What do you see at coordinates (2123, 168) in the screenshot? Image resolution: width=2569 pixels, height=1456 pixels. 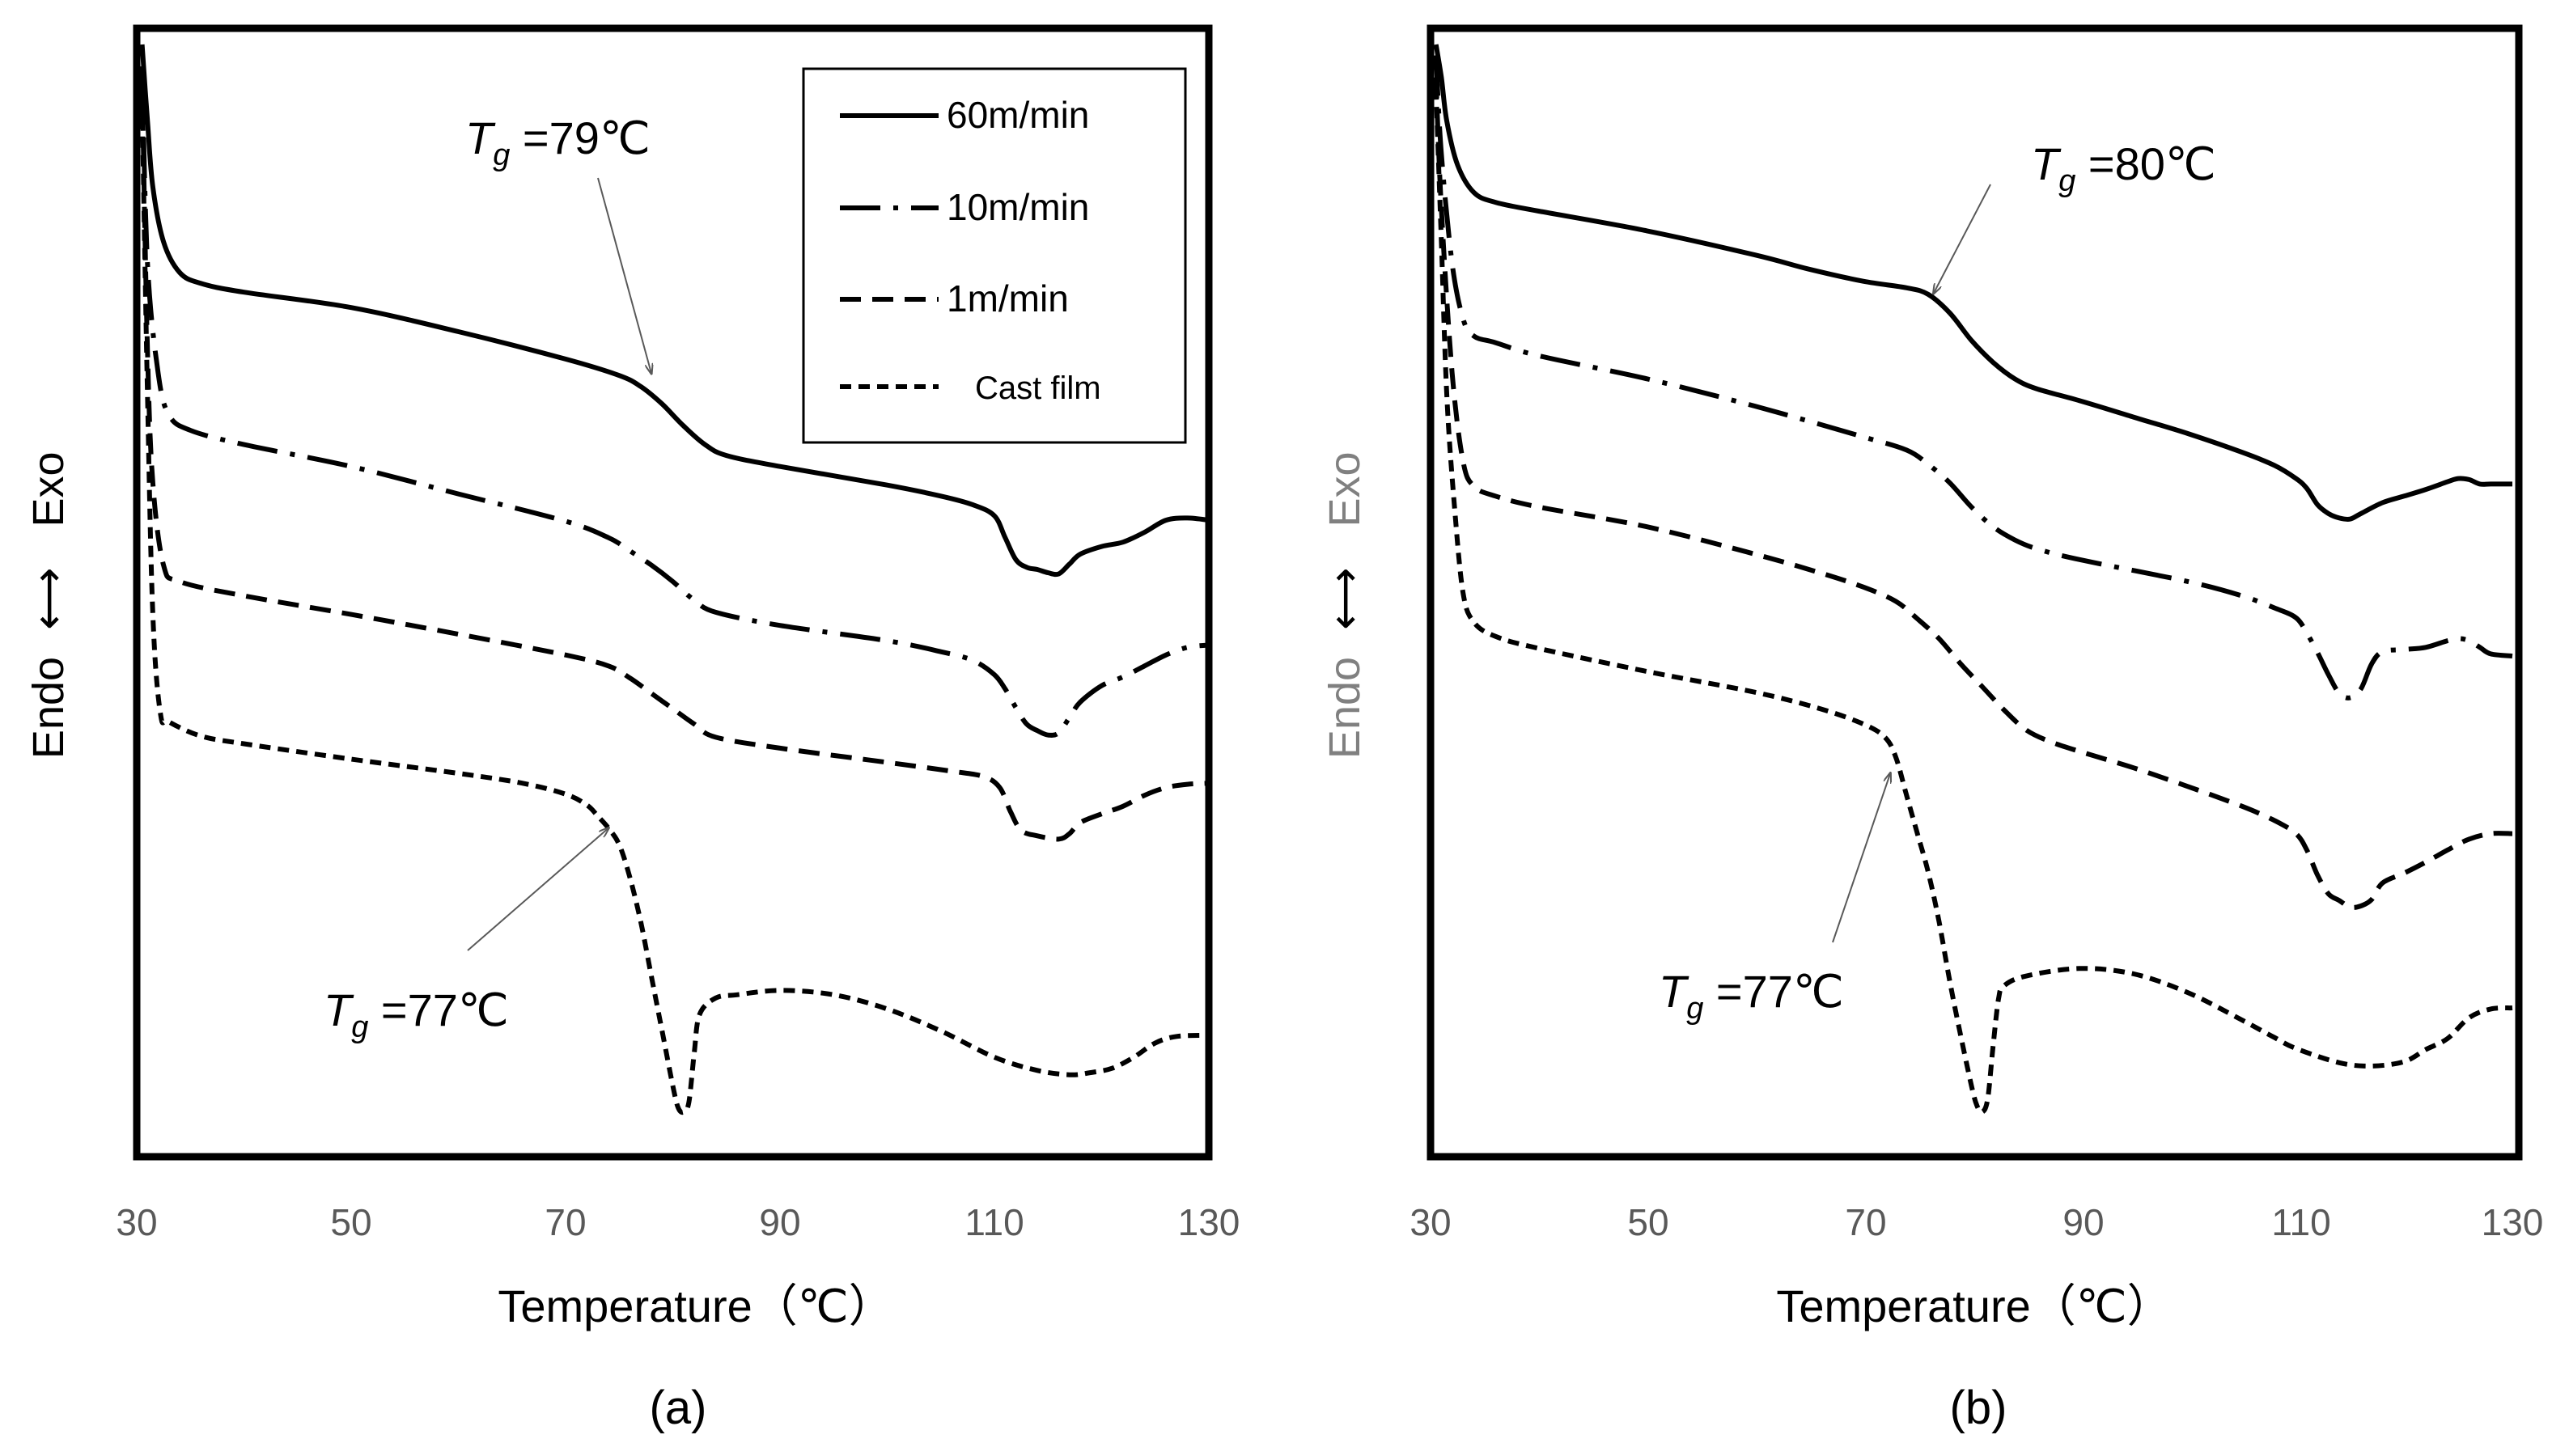 I see `annotation-label-tg-80: Tg =80℃` at bounding box center [2123, 168].